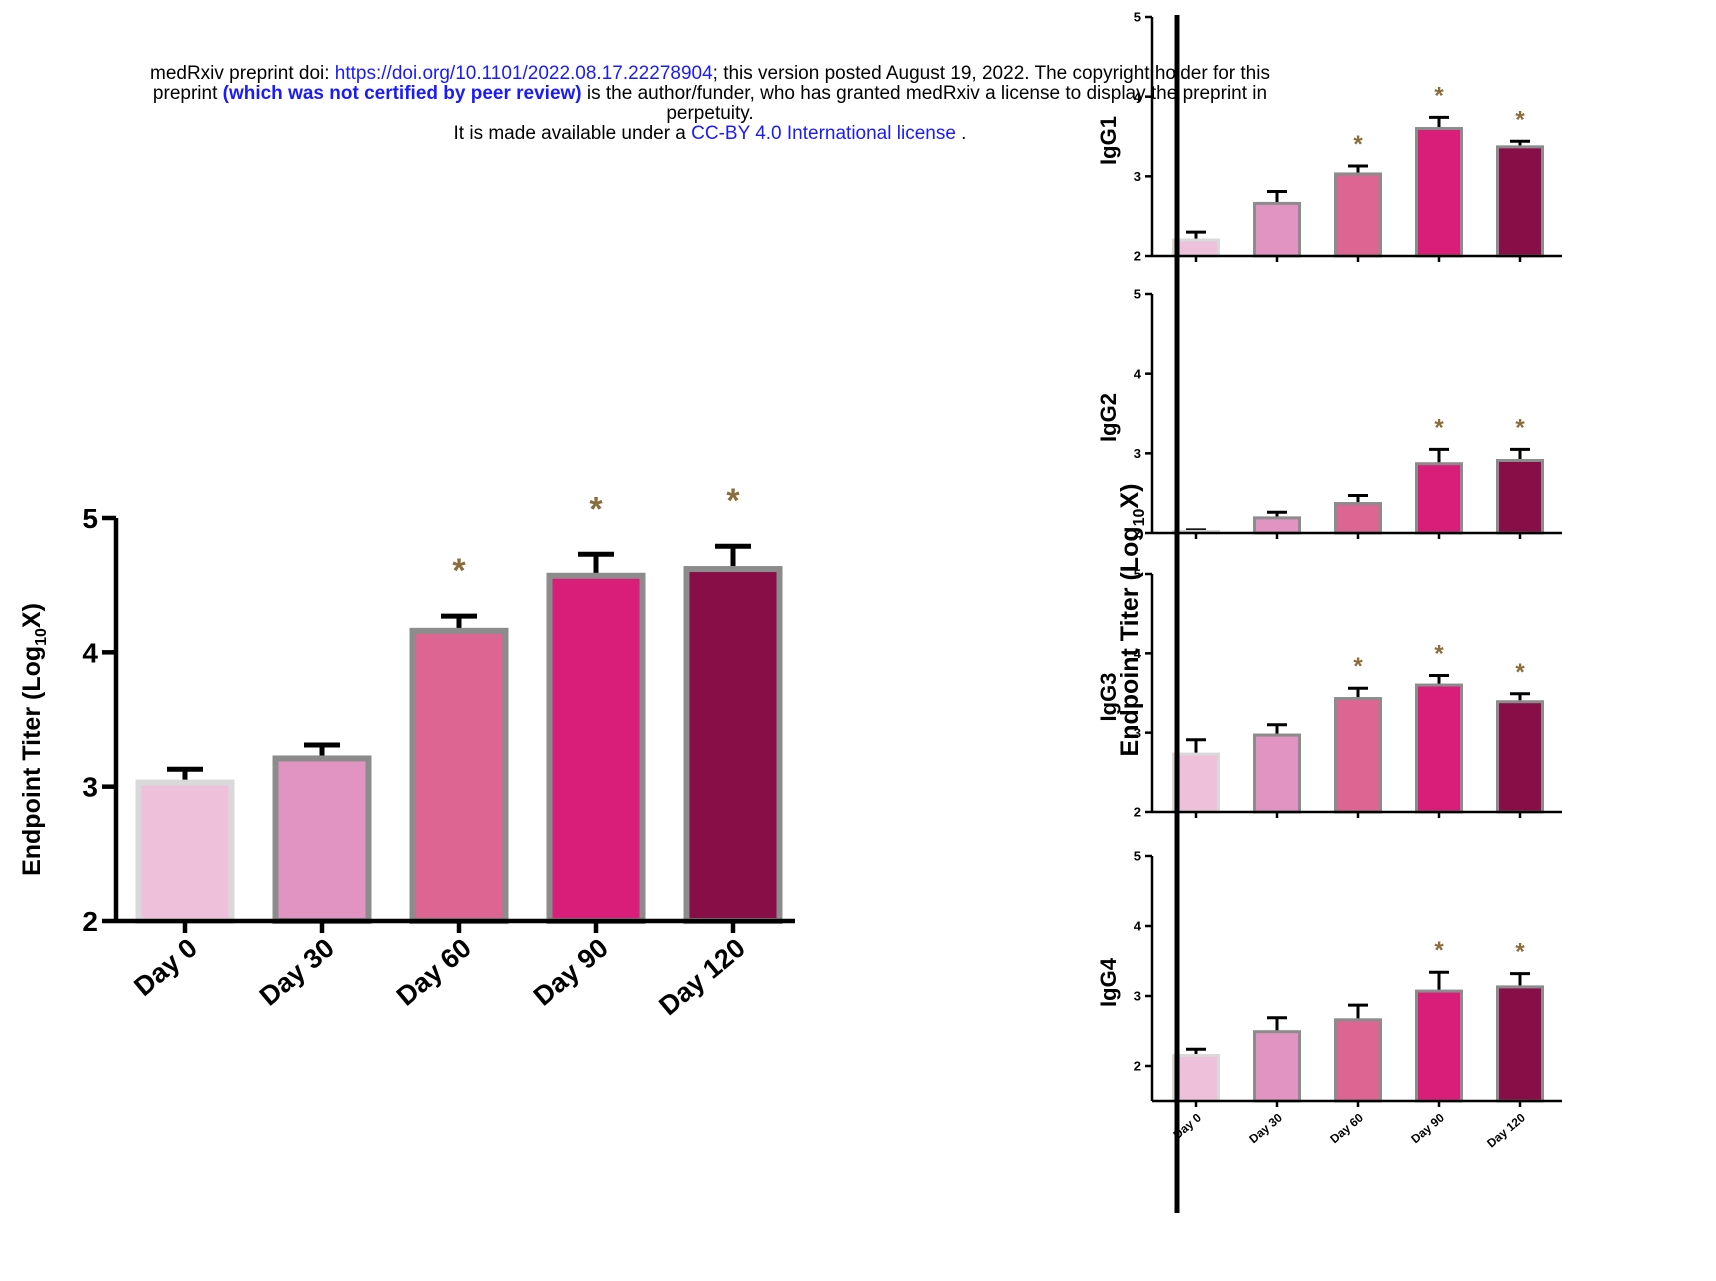  What do you see at coordinates (1108, 417) in the screenshot?
I see `panel-label-igg2: IgG2` at bounding box center [1108, 417].